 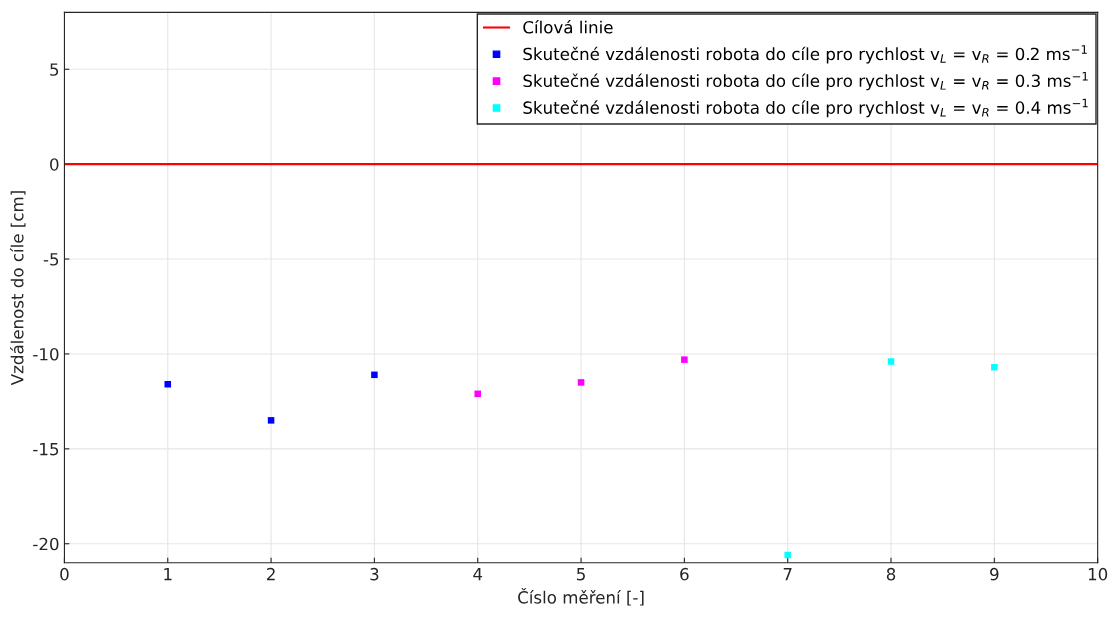 I want to click on y-tick-label: 5, so click(x=54, y=69).